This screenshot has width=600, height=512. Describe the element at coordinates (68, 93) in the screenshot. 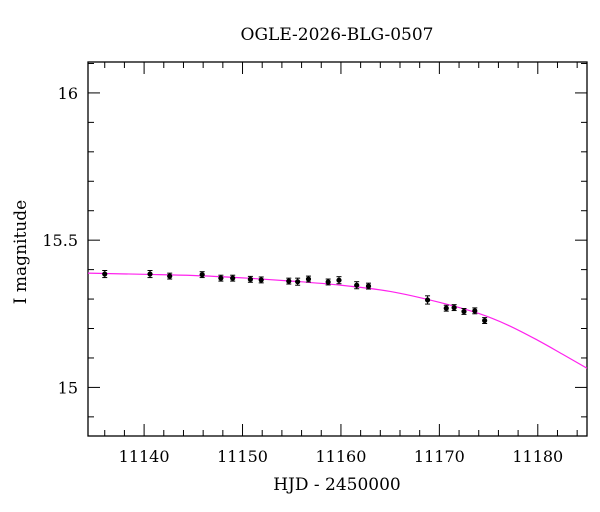

I see `y-tick-label: 16` at that location.